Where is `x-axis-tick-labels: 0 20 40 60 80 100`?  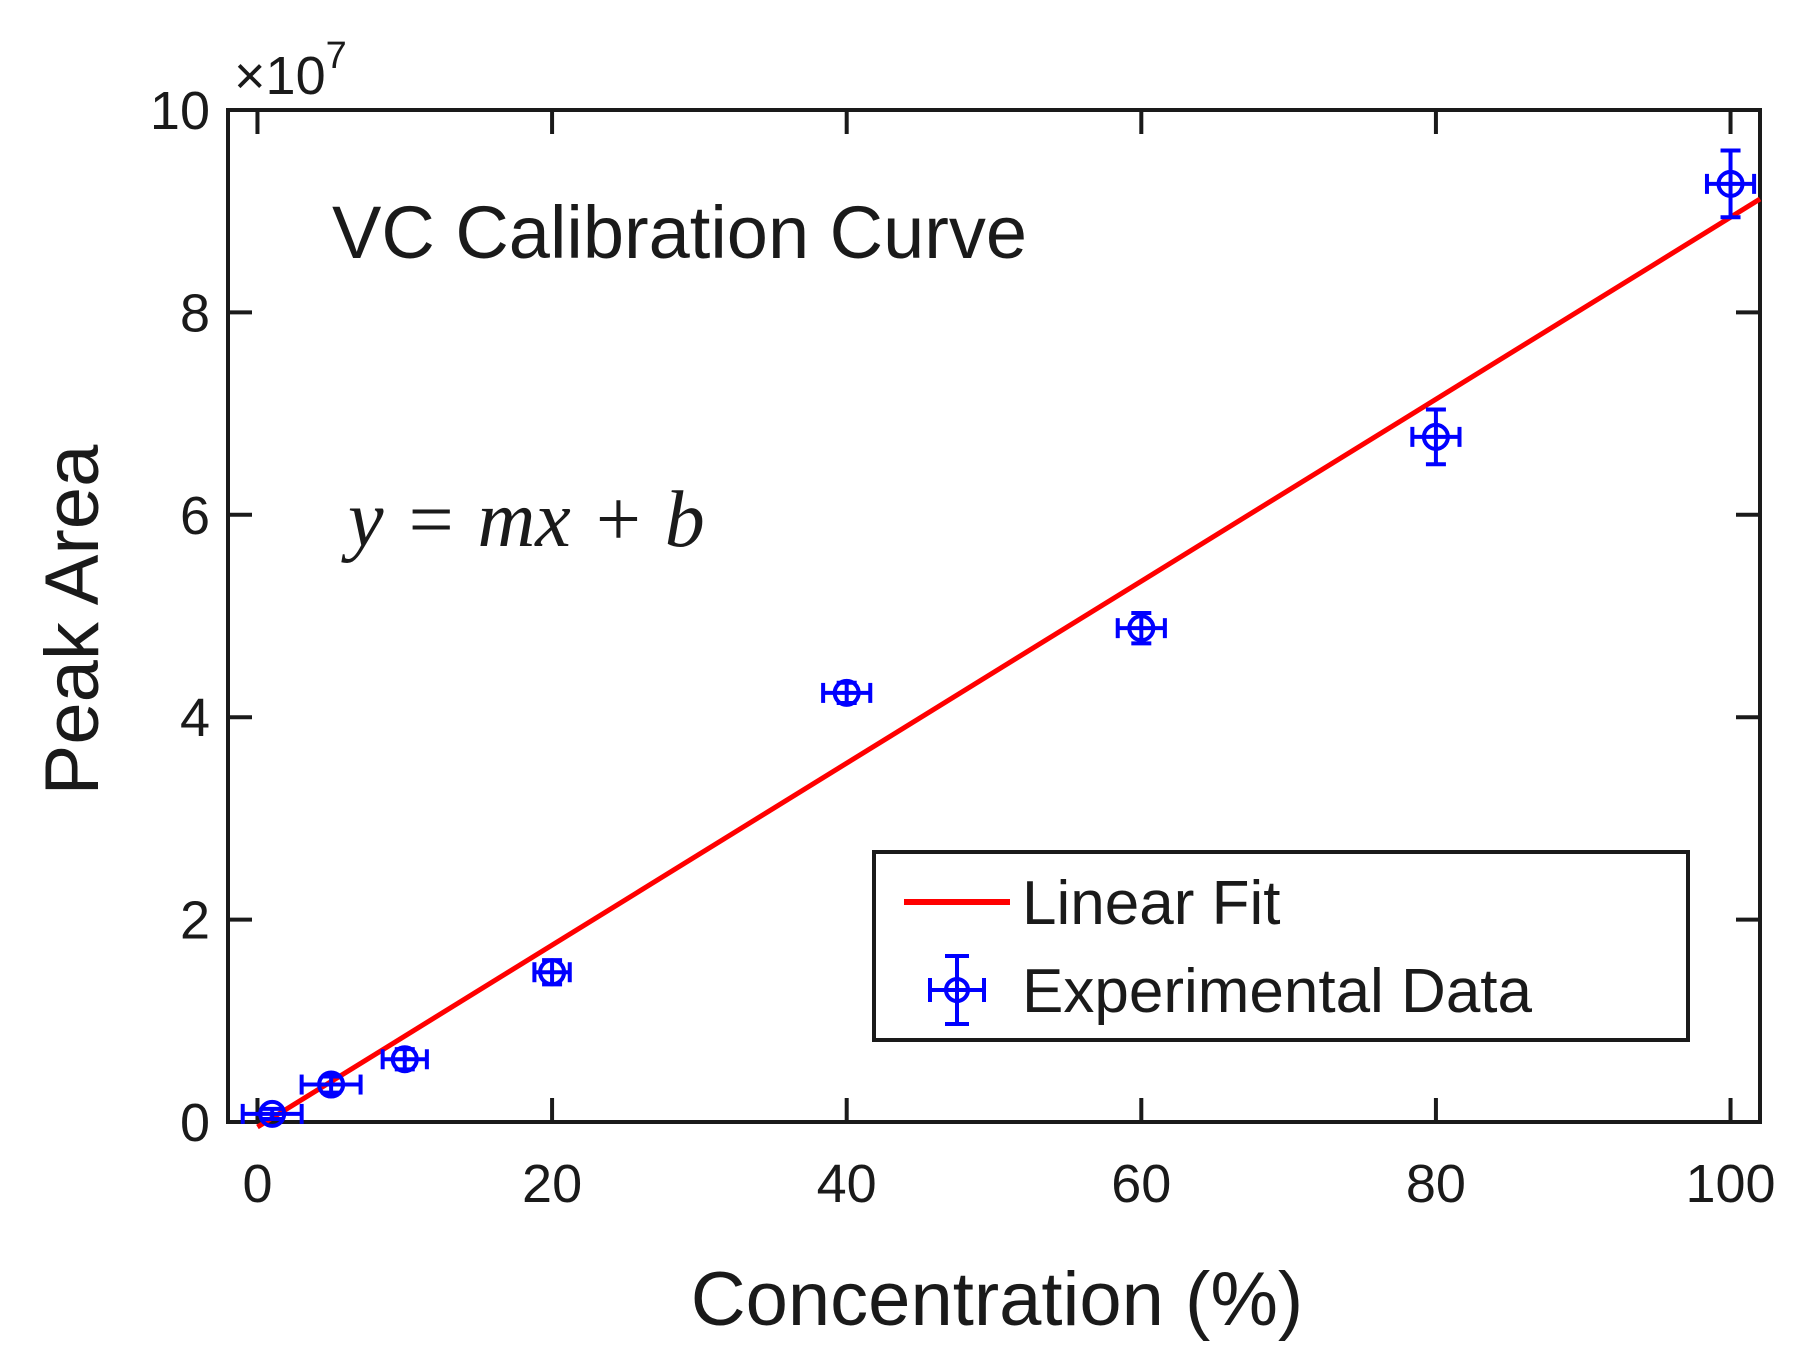
x-axis-tick-labels: 0 20 40 60 80 100 is located at coordinates (1008, 1184).